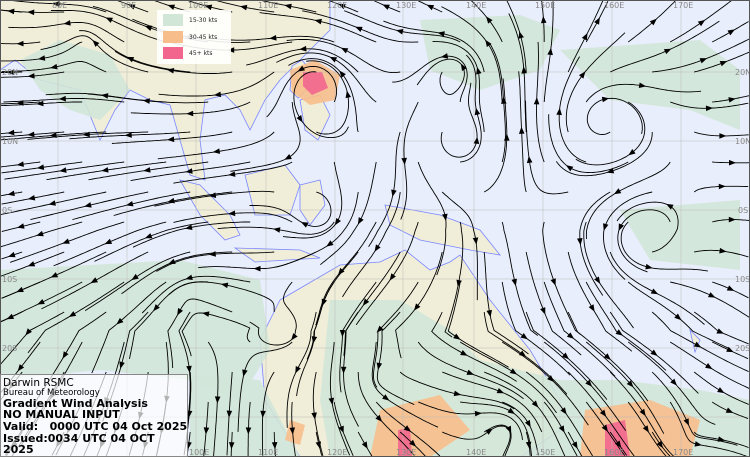 This screenshot has width=750, height=457. What do you see at coordinates (75, 403) in the screenshot?
I see `product-title: Gradient Wind Analysis` at bounding box center [75, 403].